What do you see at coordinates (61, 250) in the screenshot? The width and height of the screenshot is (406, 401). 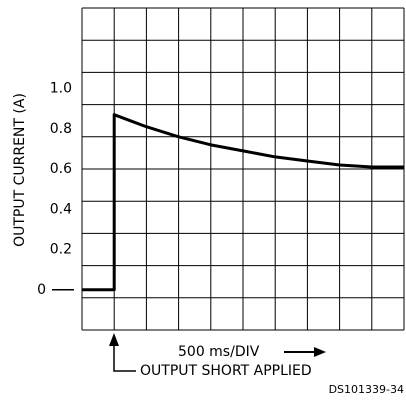 I see `y-tick-label: 0.2` at bounding box center [61, 250].